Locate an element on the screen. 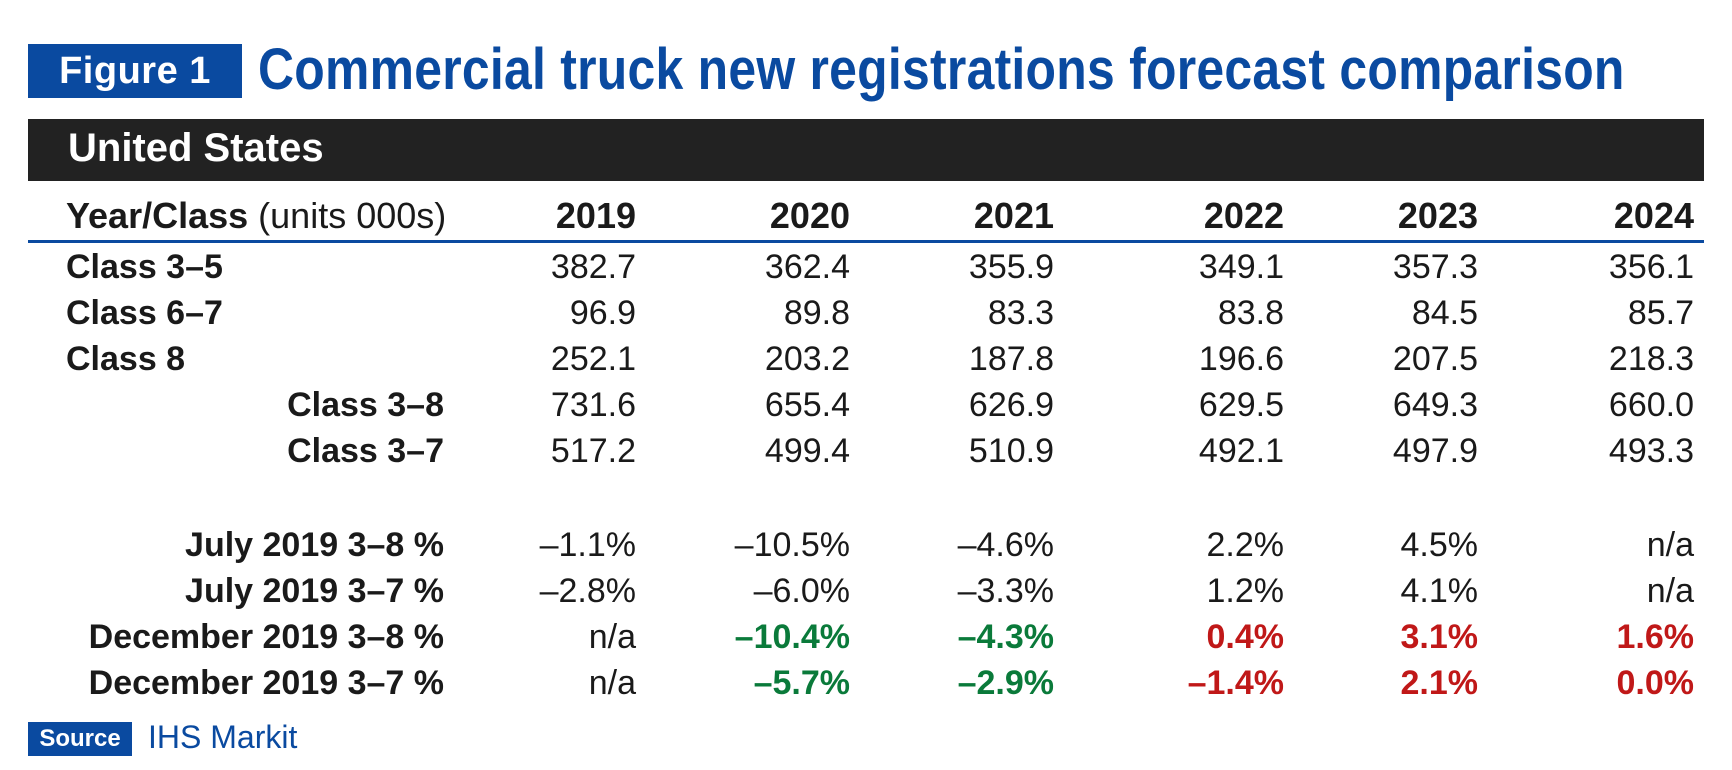 Image resolution: width=1732 pixels, height=770 pixels. row-label: Class 3–5 is located at coordinates (144, 267).